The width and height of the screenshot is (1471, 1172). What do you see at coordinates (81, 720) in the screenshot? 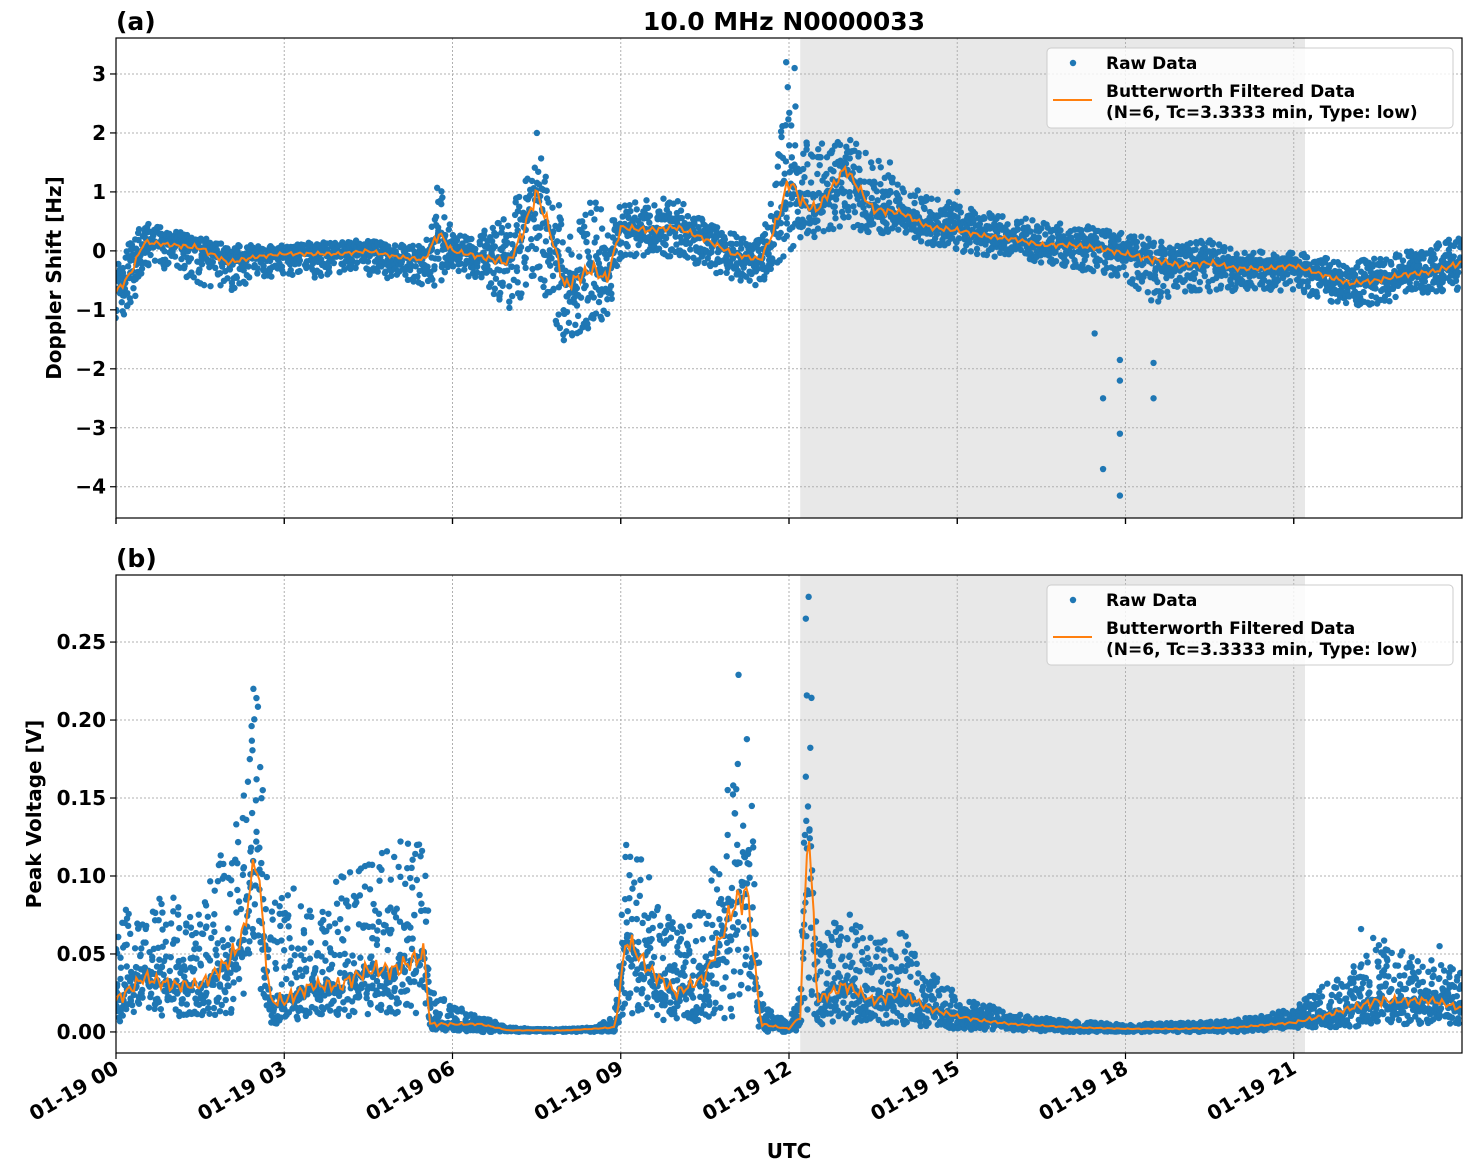
I see `y-tick-label: 0.20` at bounding box center [81, 720].